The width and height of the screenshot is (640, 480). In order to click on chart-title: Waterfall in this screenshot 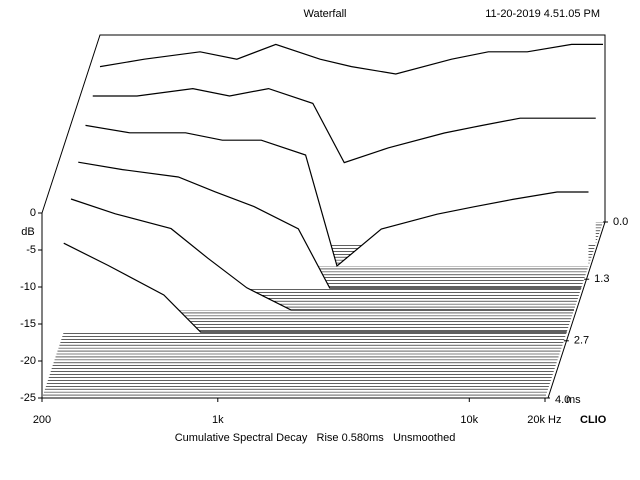, I will do `click(325, 14)`.